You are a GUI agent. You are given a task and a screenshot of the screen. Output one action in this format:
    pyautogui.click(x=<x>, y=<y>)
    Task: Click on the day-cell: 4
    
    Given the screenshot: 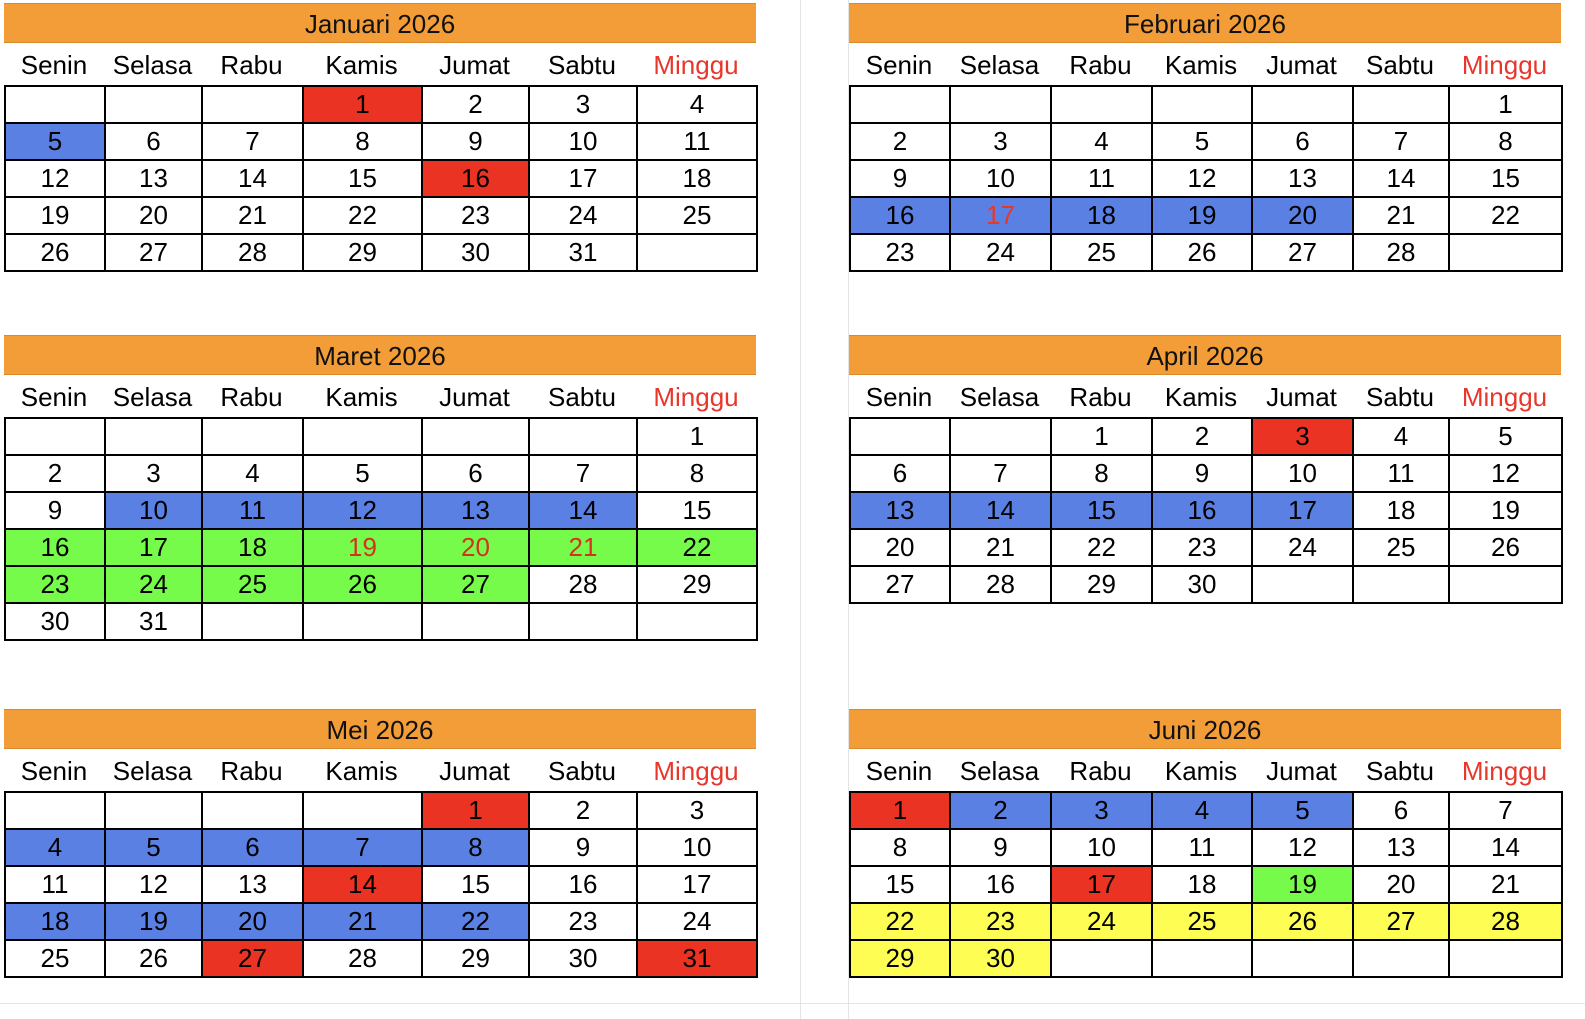 What is the action you would take?
    pyautogui.click(x=697, y=104)
    